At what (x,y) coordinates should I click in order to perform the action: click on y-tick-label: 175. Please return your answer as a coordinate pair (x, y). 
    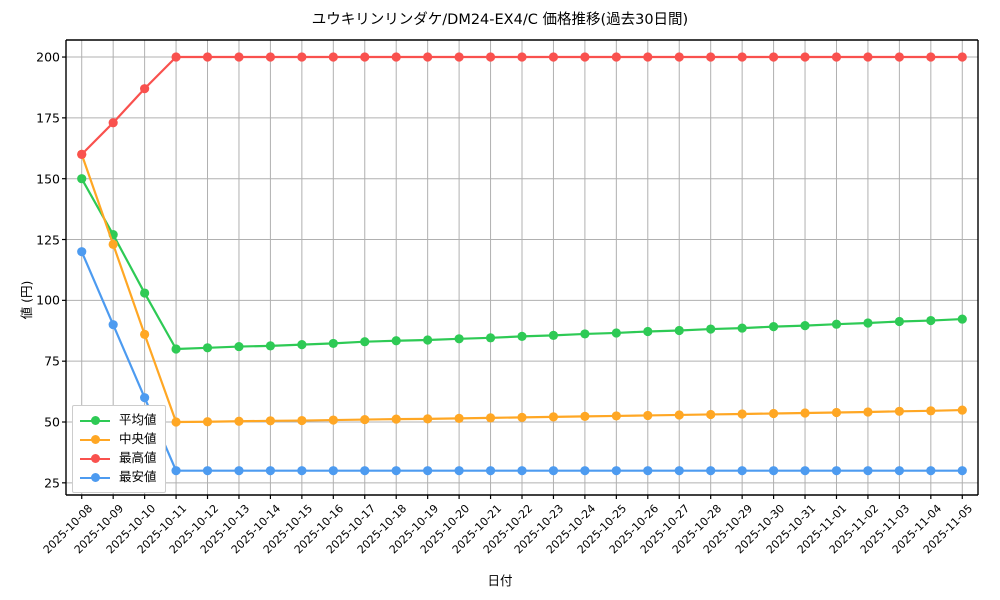
    Looking at the image, I should click on (48, 118).